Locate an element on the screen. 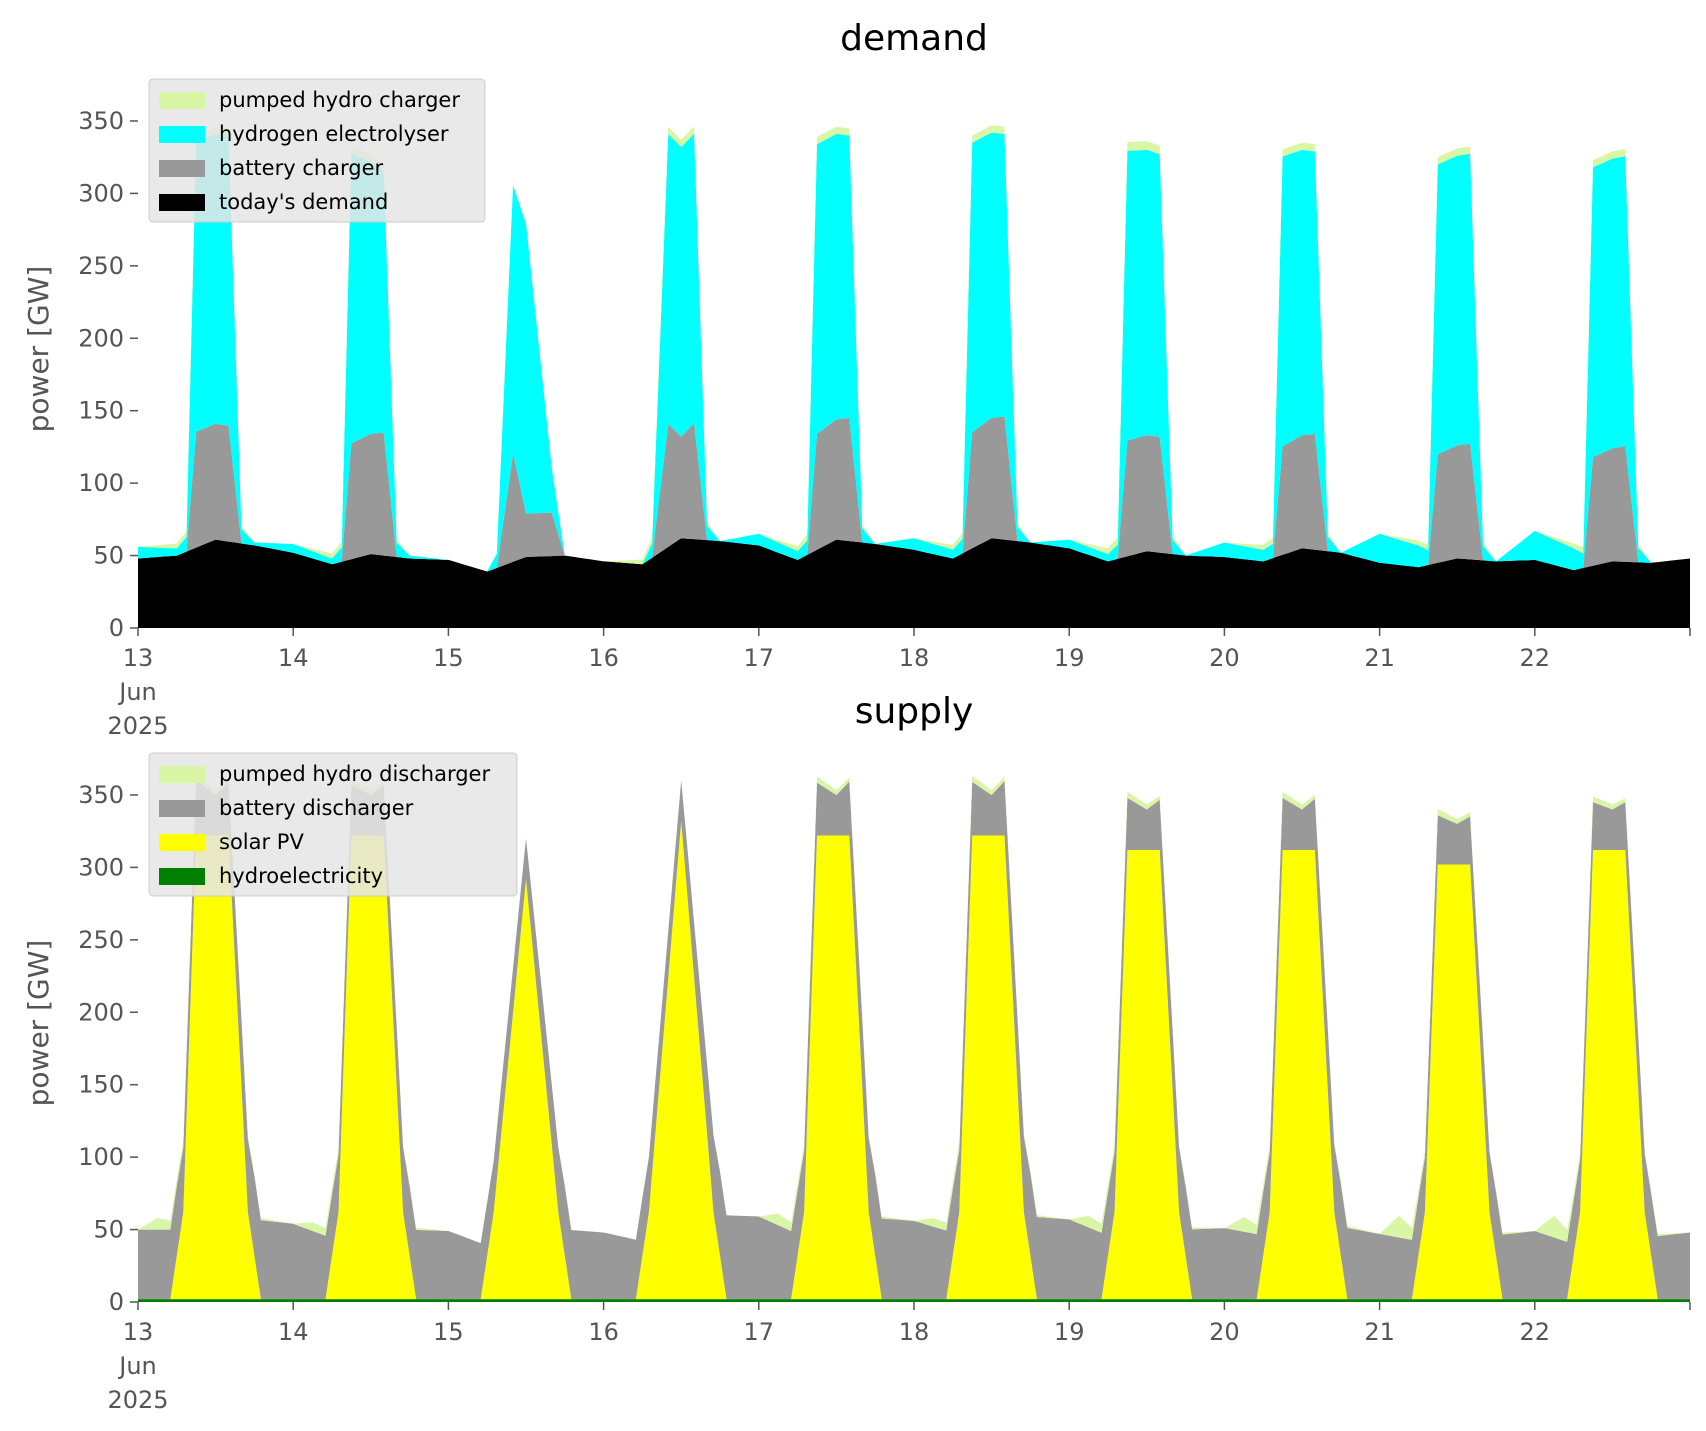 Image resolution: width=1706 pixels, height=1431 pixels. supply-y-axis: 0 50 100 150 200 250 300 350 is located at coordinates (108, 1048).